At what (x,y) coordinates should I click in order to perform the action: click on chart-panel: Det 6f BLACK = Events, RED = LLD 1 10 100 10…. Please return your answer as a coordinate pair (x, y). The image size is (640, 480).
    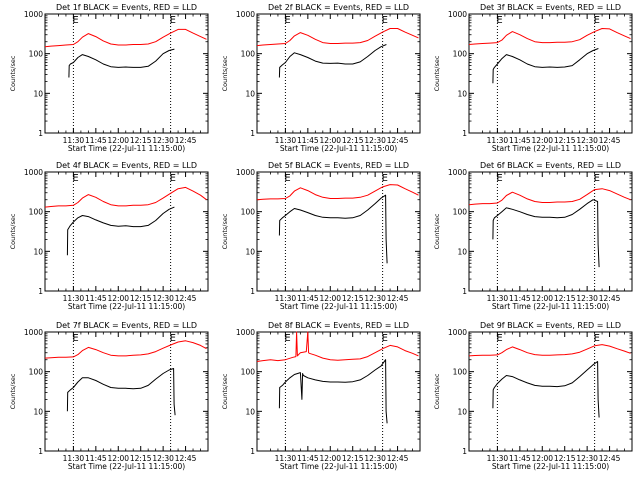
    Looking at the image, I should click on (533, 236).